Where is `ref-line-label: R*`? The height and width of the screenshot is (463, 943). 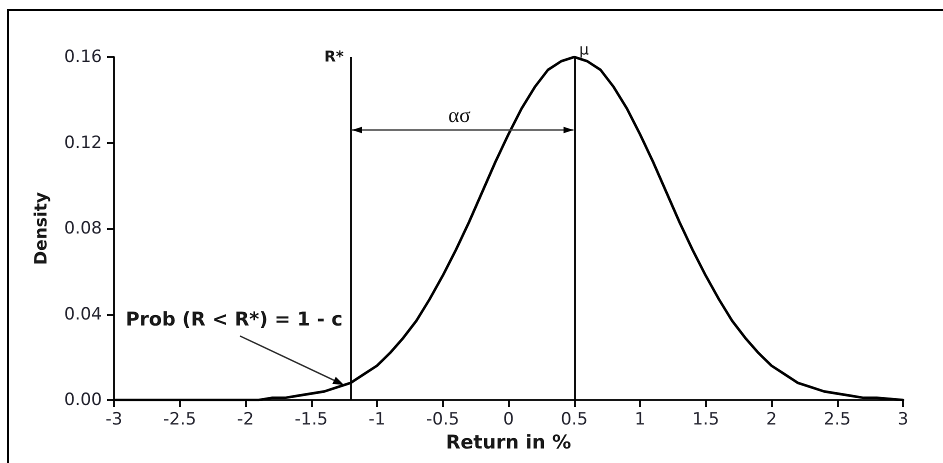
ref-line-label: R* is located at coordinates (334, 57).